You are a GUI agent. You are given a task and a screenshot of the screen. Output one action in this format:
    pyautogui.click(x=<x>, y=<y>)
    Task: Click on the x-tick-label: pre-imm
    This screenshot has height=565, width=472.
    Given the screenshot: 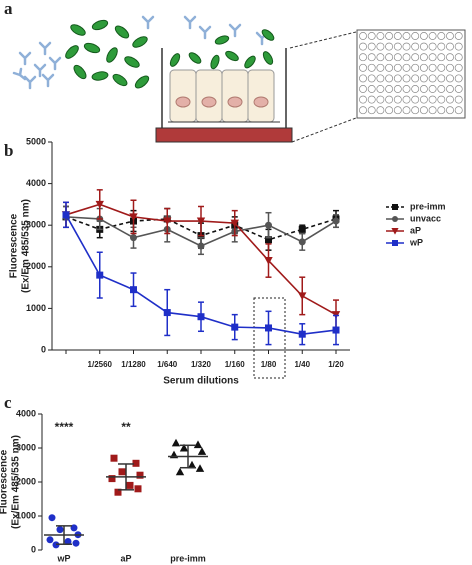 What is the action you would take?
    pyautogui.click(x=188, y=558)
    